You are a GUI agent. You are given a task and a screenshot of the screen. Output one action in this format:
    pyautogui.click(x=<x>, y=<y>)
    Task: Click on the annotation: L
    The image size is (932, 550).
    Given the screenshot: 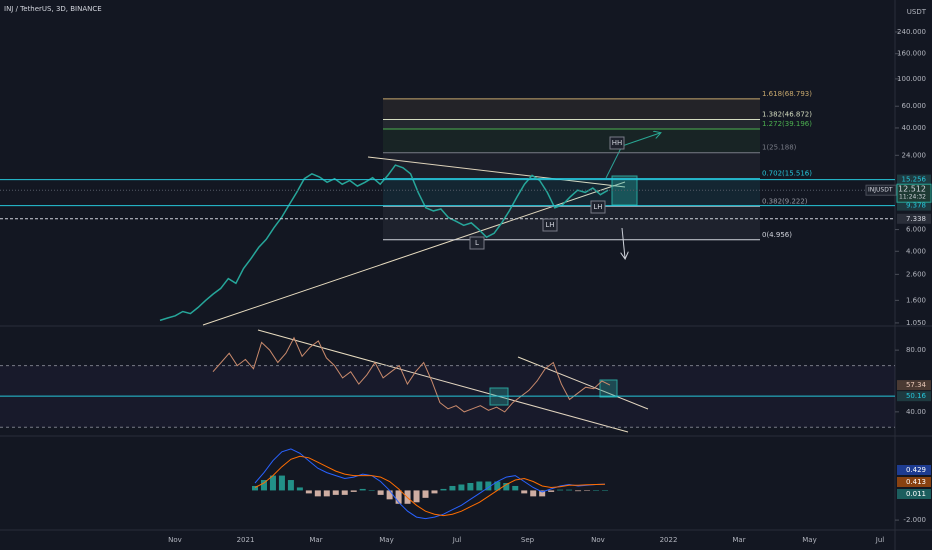 What is the action you would take?
    pyautogui.click(x=477, y=243)
    